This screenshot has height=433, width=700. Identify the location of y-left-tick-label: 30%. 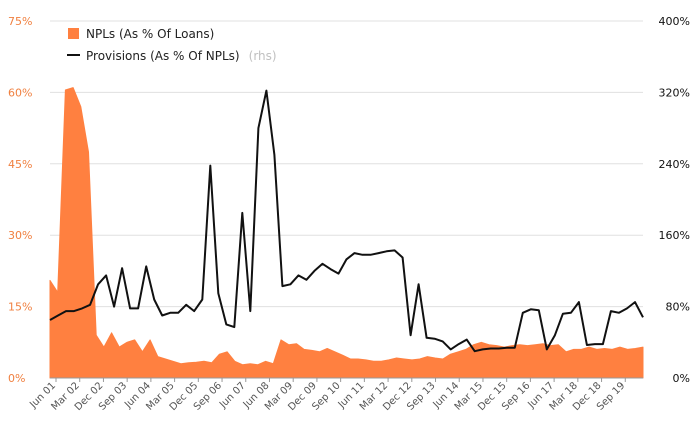
(20, 235).